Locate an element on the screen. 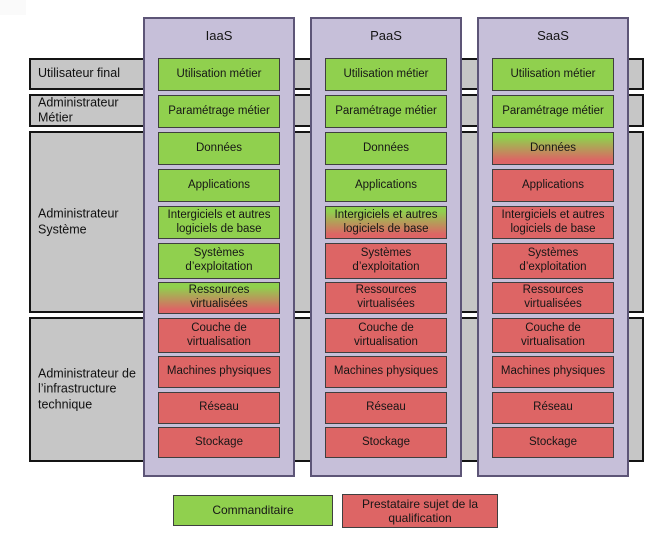 This screenshot has height=541, width=663. saas-layer-parametrage-metier: Paramétrage métier is located at coordinates (553, 111).